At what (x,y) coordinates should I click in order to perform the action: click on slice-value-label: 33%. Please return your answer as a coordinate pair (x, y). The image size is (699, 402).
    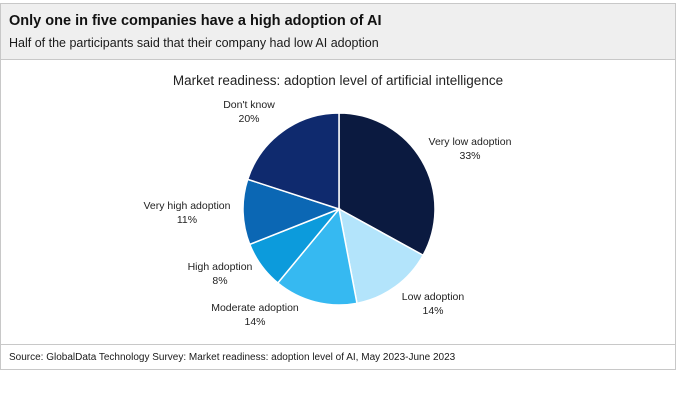
    Looking at the image, I should click on (469, 156).